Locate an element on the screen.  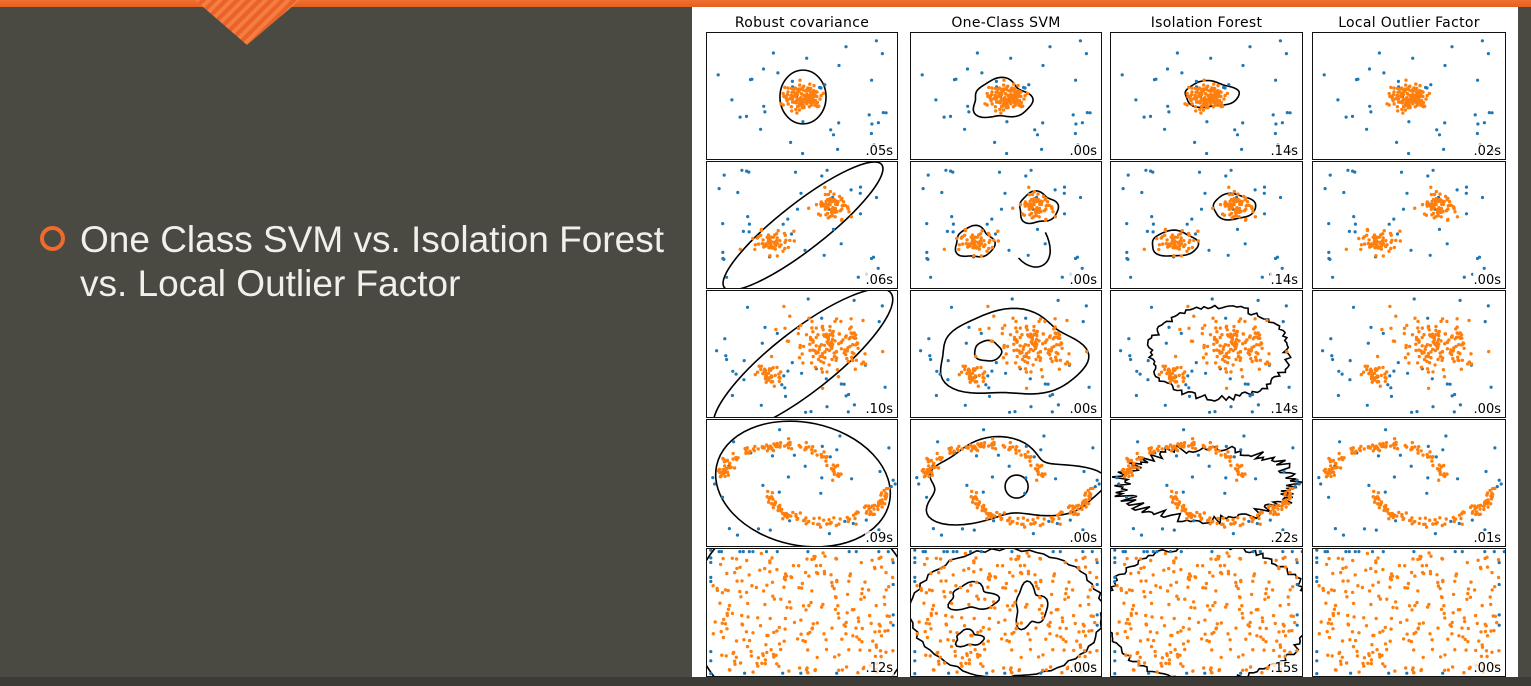
scatter-panel-r1-c3: .00s is located at coordinates (1409, 225).